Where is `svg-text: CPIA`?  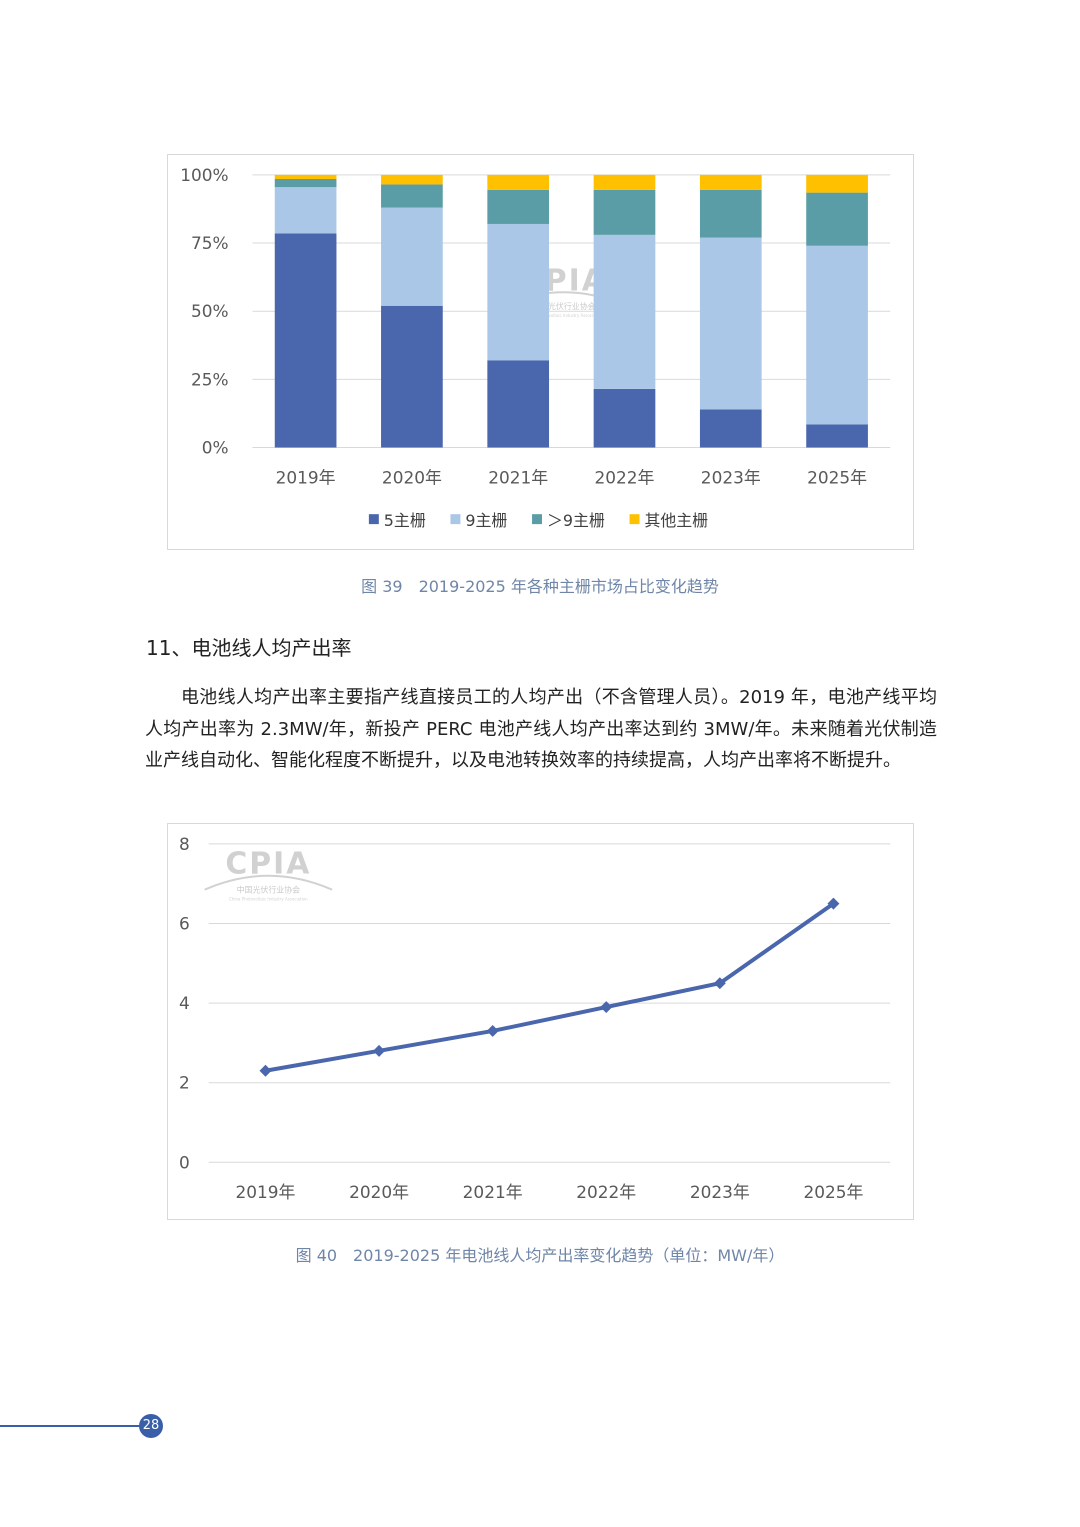
svg-text: CPIA is located at coordinates (268, 864).